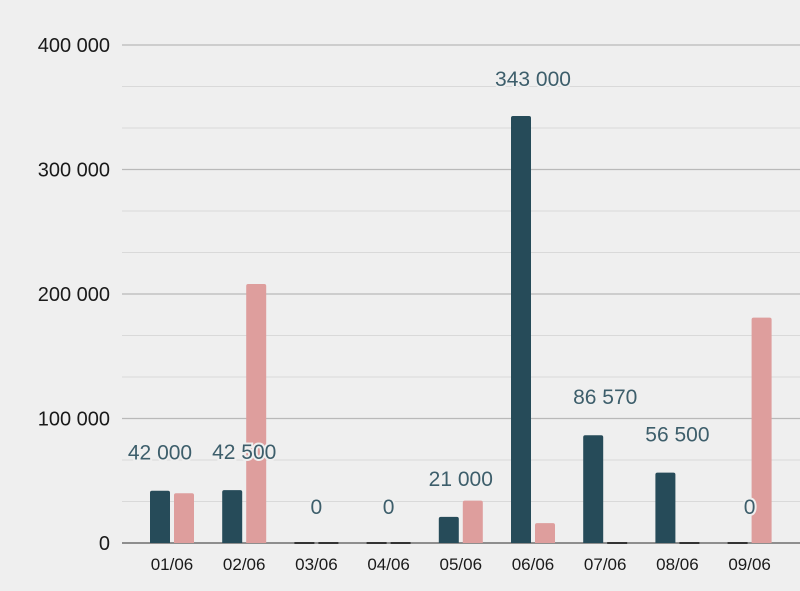 The height and width of the screenshot is (591, 800). What do you see at coordinates (388, 564) in the screenshot?
I see `x-tick-label: 04/06` at bounding box center [388, 564].